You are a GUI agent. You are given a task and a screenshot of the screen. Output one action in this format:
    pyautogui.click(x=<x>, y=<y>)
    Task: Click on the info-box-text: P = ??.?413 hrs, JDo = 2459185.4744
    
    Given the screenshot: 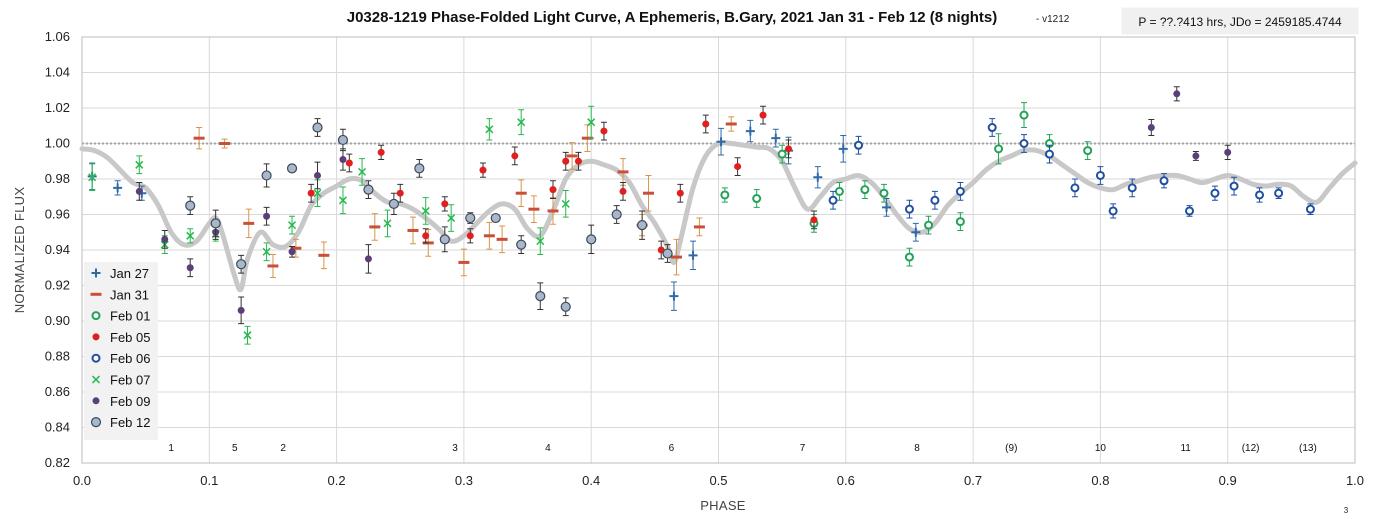 What is the action you would take?
    pyautogui.click(x=1240, y=22)
    